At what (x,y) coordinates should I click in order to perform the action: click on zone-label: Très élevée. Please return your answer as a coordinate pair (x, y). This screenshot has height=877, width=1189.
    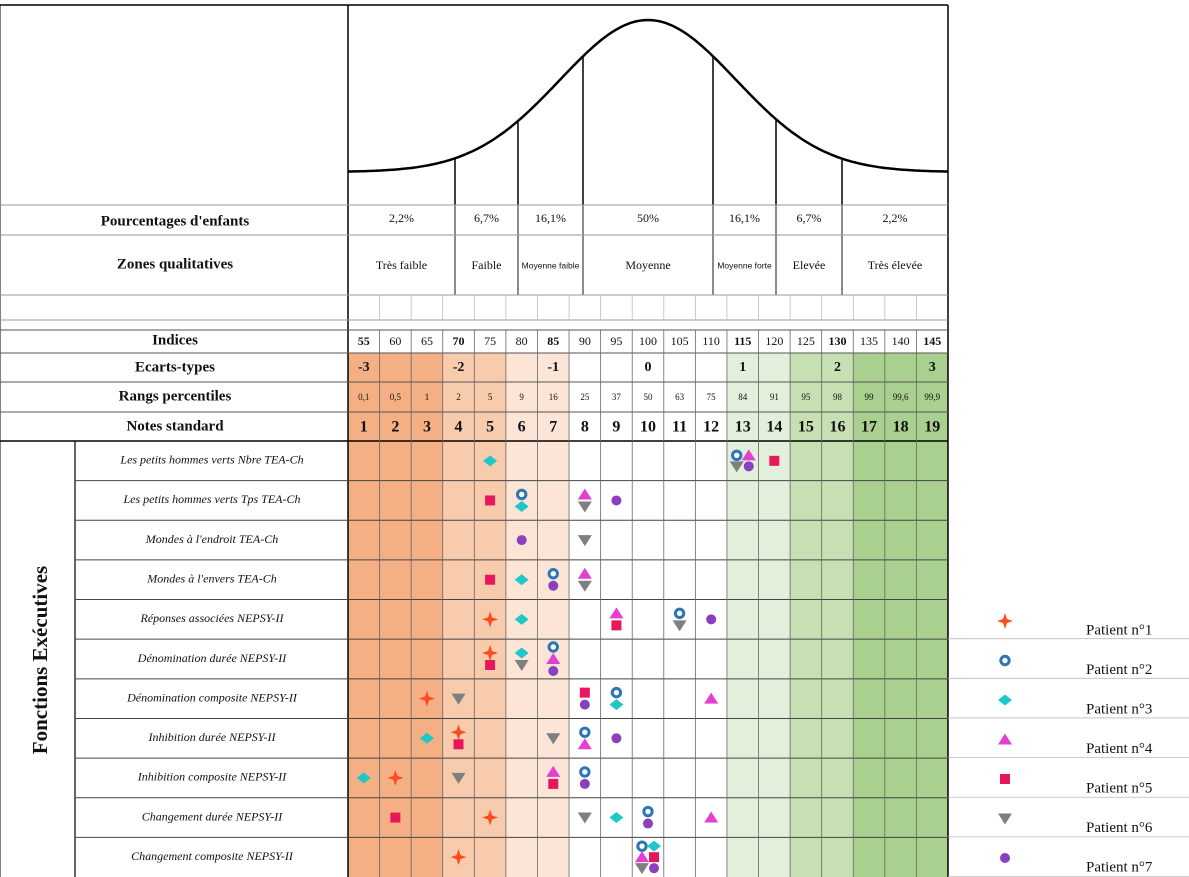
    Looking at the image, I should click on (895, 265).